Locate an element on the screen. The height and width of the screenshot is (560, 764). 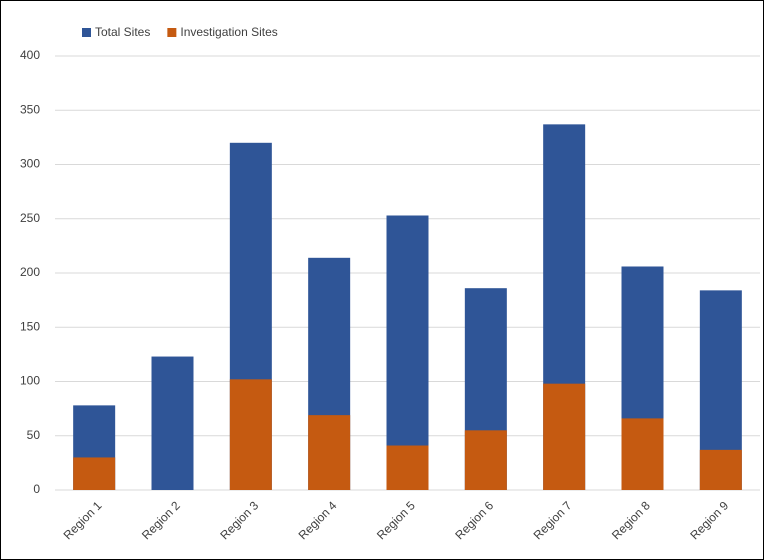
y-tick-label: 0 is located at coordinates (36, 489).